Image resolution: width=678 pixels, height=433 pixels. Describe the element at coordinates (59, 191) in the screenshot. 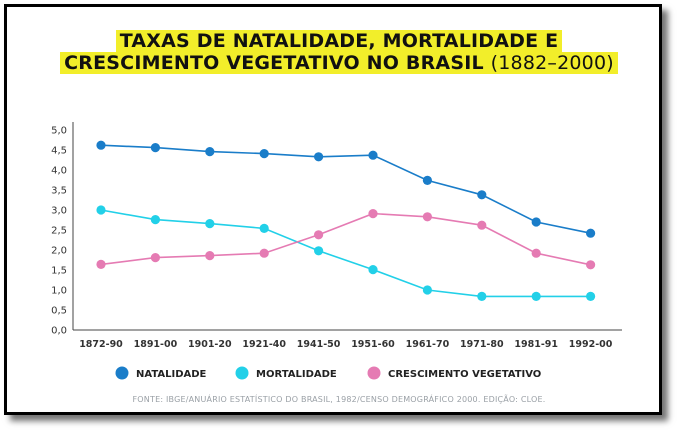

I see `y-tick-label: 3,5` at that location.